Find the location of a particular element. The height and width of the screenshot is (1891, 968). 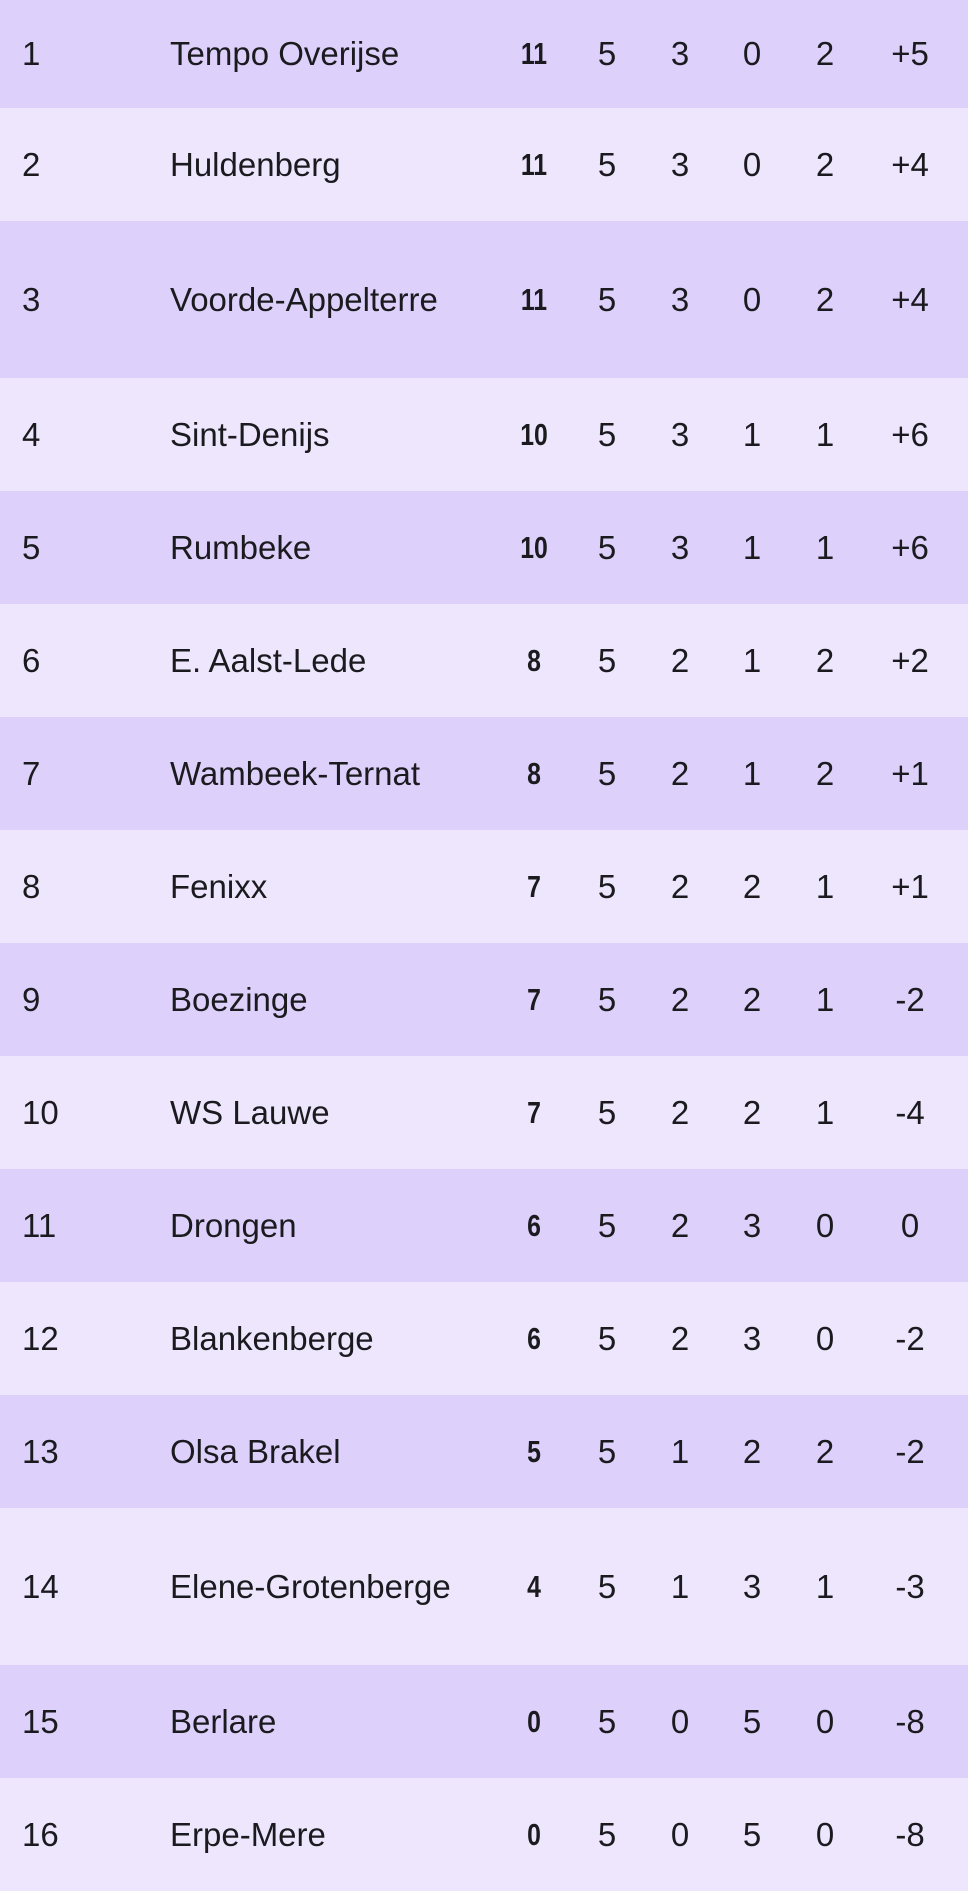

rank-cell: 8 is located at coordinates (31, 886).